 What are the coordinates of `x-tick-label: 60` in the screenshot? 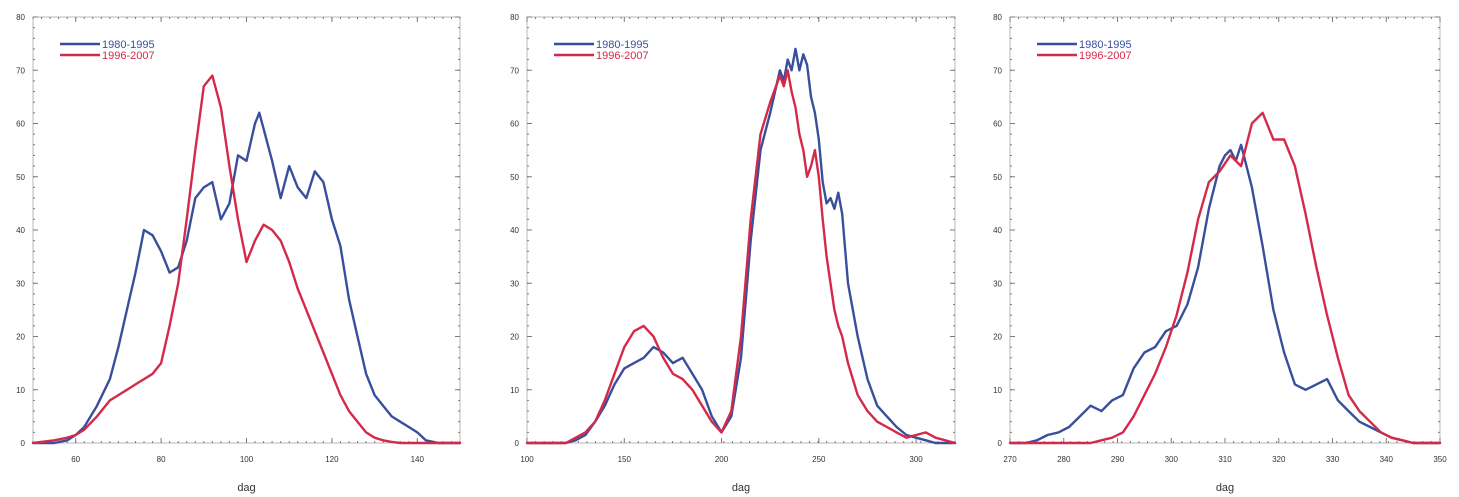 It's located at (75, 459).